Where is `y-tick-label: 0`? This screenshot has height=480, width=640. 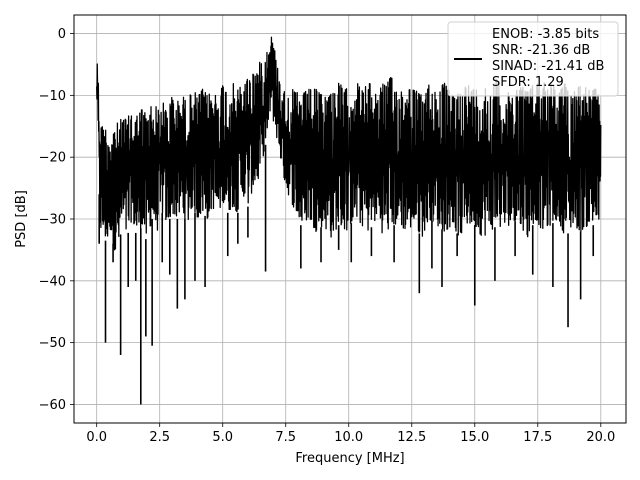 y-tick-label: 0 is located at coordinates (62, 34).